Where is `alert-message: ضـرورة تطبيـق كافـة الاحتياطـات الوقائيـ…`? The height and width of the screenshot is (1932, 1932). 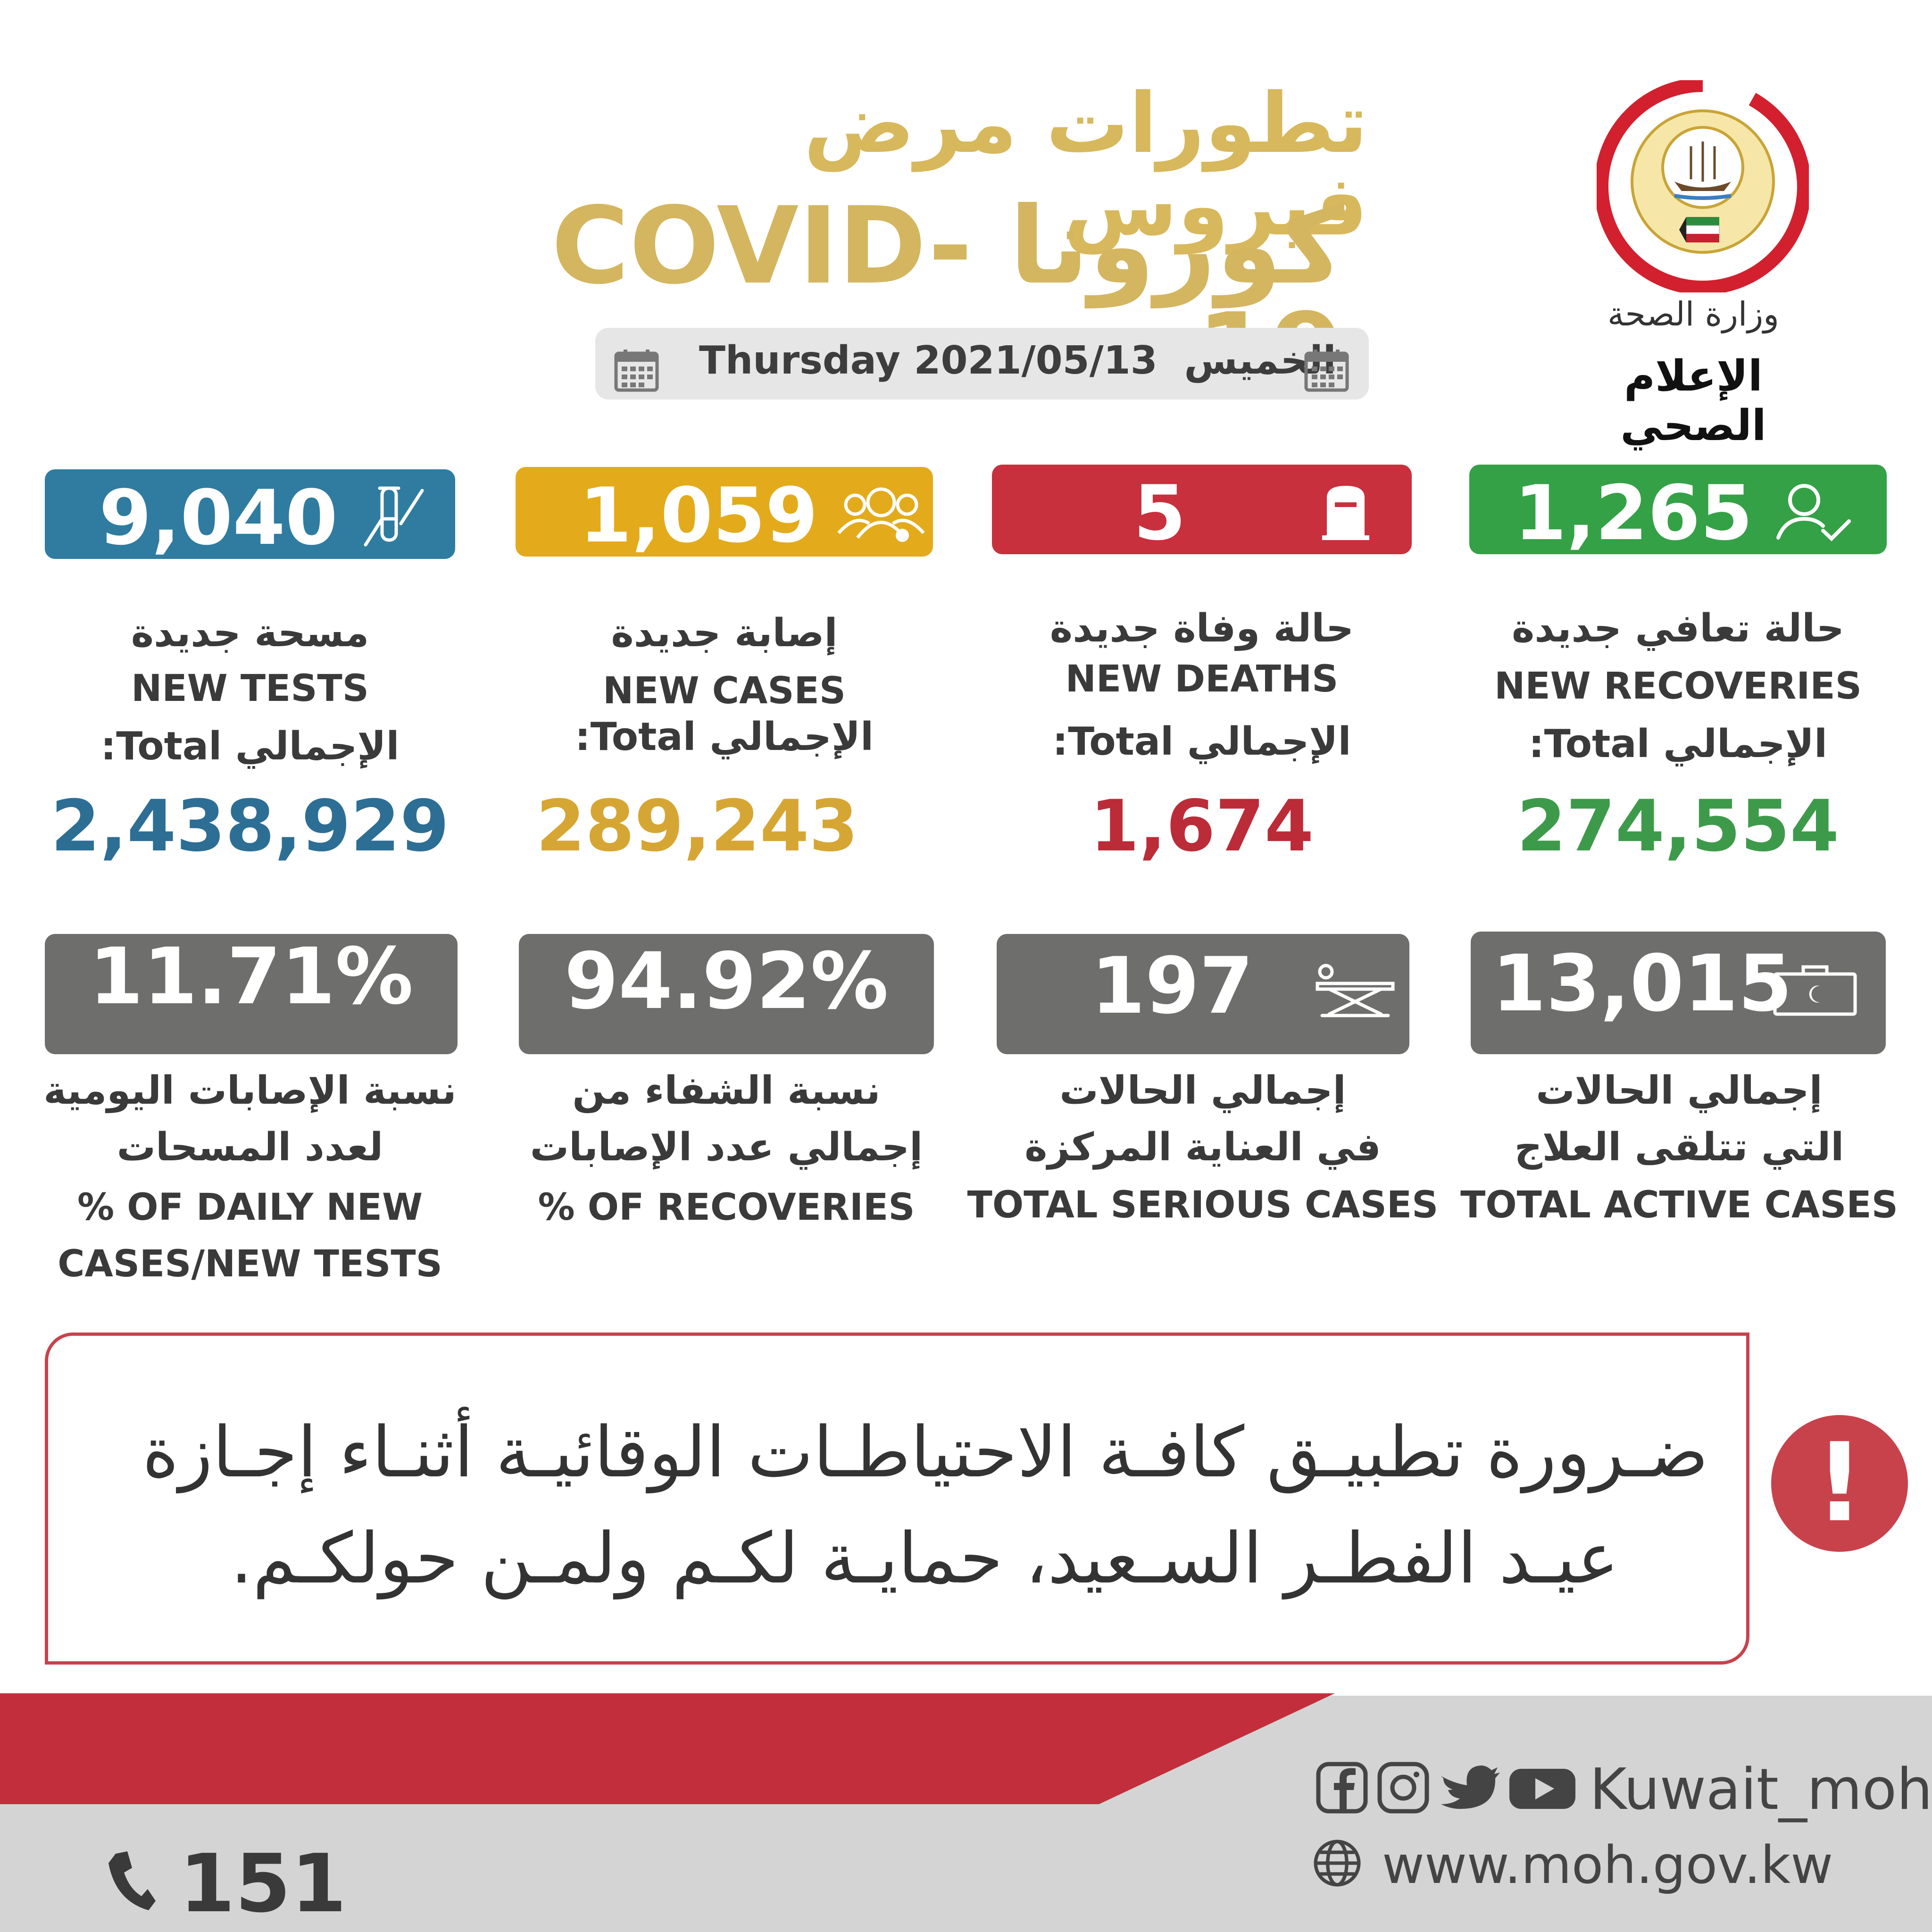
alert-message: ضـرورة تطبيـق كافـة الاحتياطـات الوقائيـ… is located at coordinates (907, 1505).